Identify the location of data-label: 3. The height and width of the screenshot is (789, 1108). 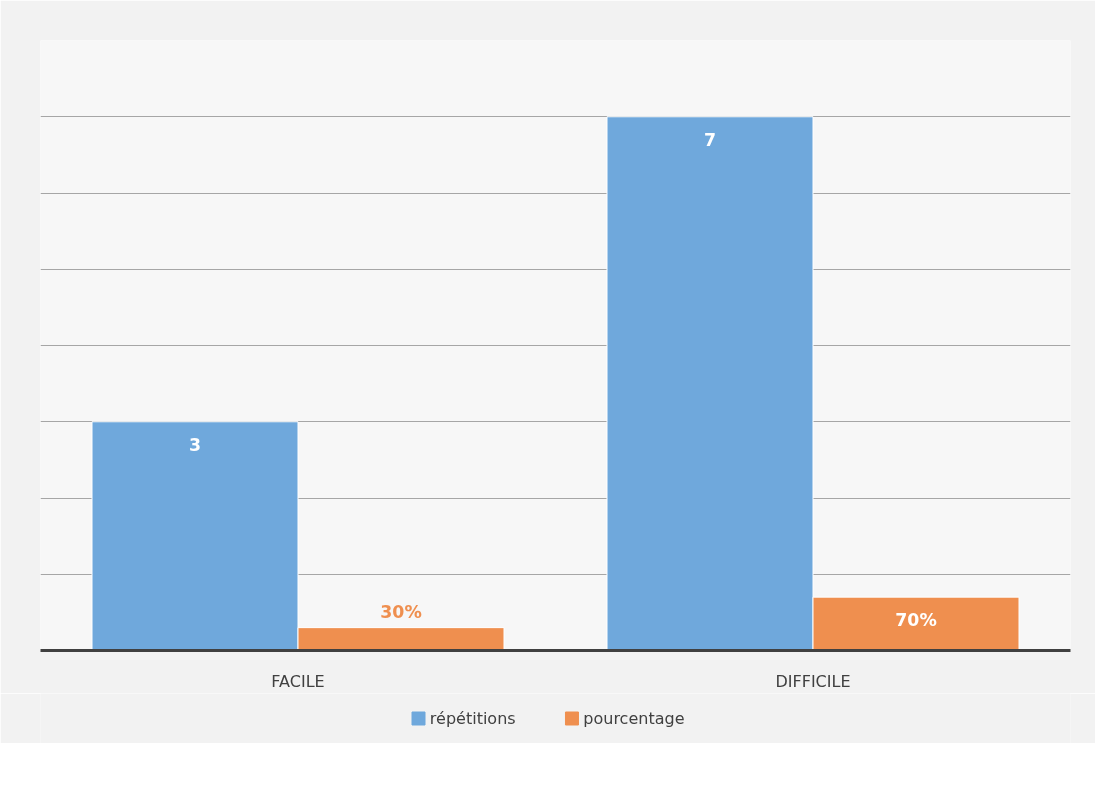
(195, 445).